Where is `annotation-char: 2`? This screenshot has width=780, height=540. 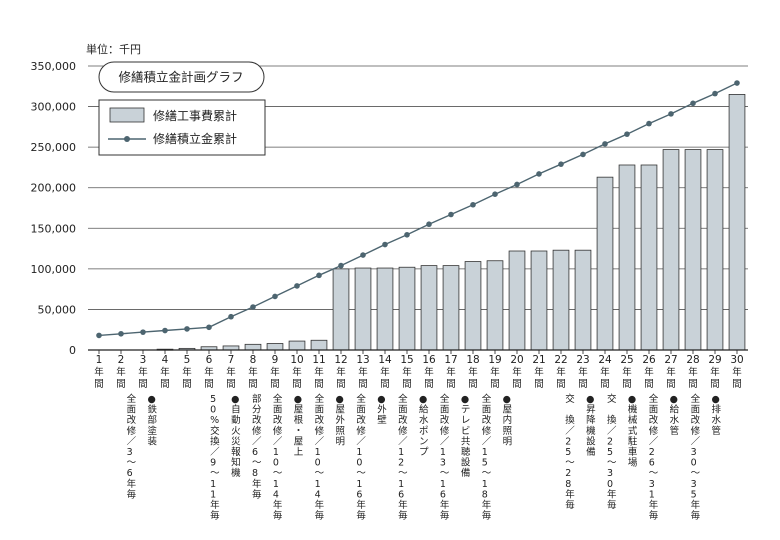 annotation-char: 2 is located at coordinates (568, 473).